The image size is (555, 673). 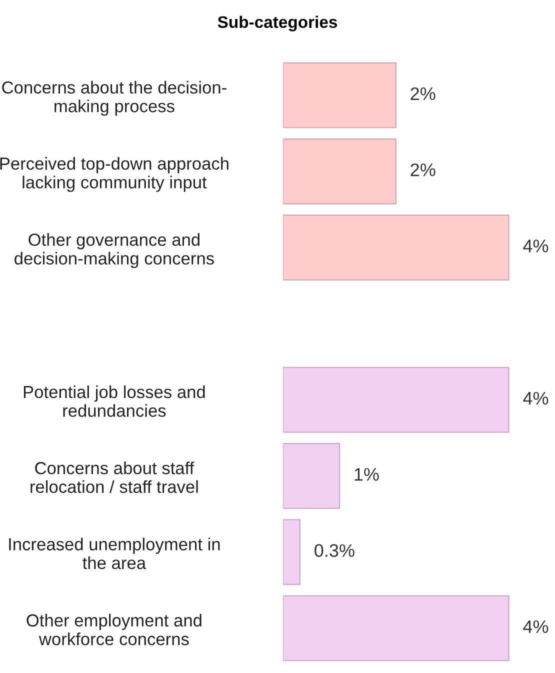 I want to click on data-label: 1%, so click(x=366, y=474).